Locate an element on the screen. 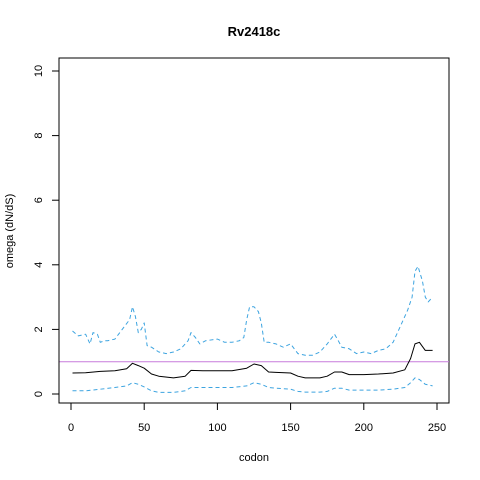 Image resolution: width=480 pixels, height=480 pixels. x-tick-label: 100 is located at coordinates (217, 428).